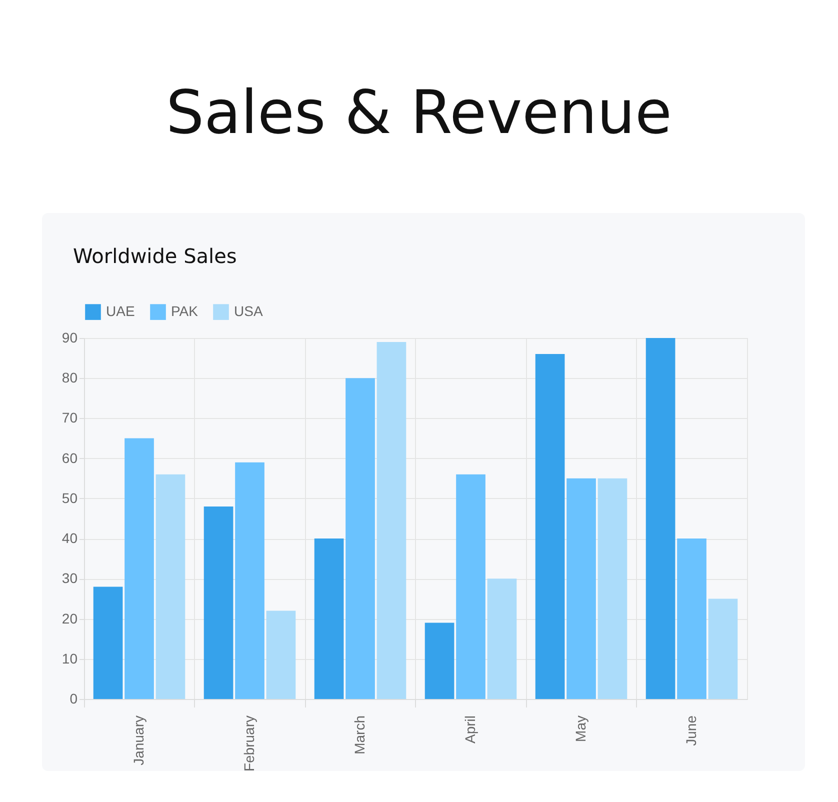 The width and height of the screenshot is (838, 802). What do you see at coordinates (70, 578) in the screenshot?
I see `y-tick-label: 30` at bounding box center [70, 578].